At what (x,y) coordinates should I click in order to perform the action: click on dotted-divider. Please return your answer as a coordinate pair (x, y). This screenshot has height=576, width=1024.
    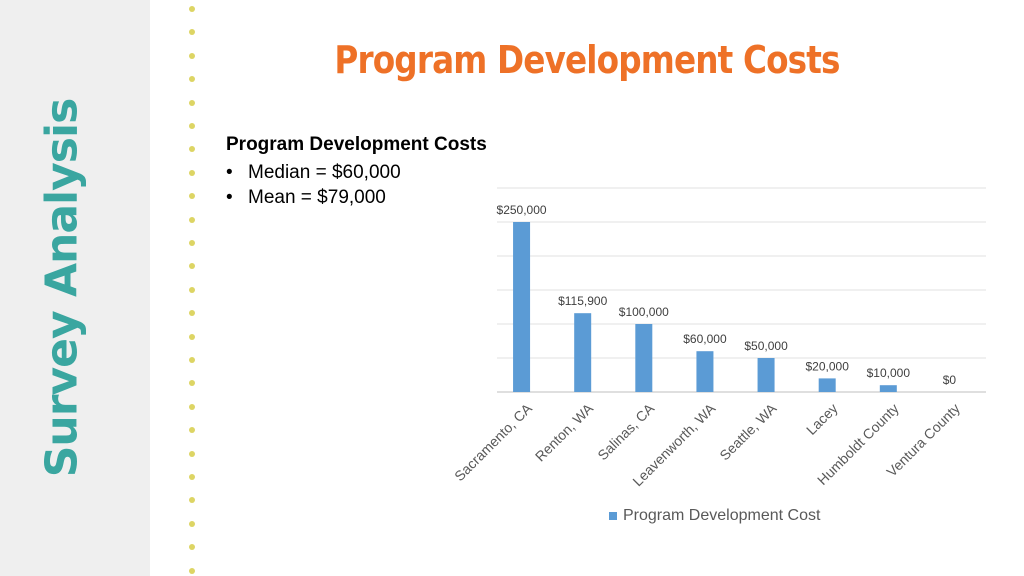
    Looking at the image, I should click on (193, 288).